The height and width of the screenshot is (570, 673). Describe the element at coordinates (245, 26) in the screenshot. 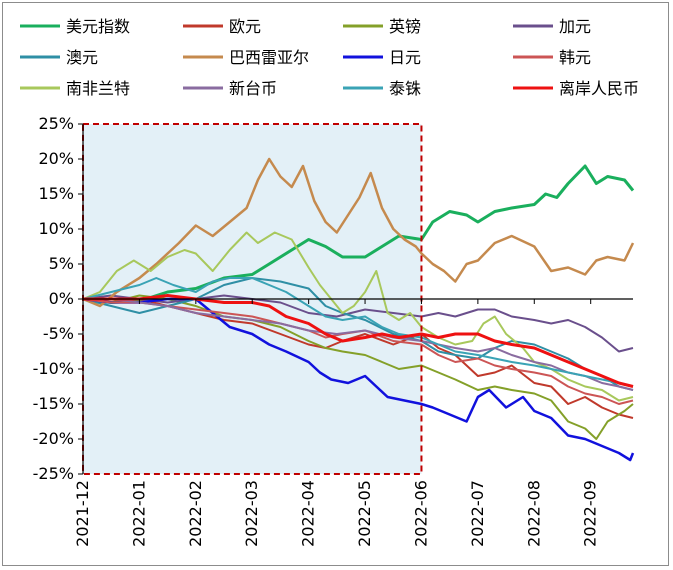

I see `legend-label: 欧元` at that location.